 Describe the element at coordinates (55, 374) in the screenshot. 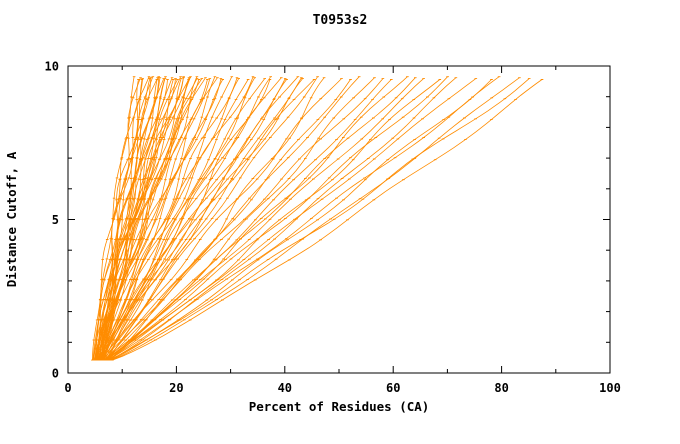

I see `y-tick-label: 0` at that location.